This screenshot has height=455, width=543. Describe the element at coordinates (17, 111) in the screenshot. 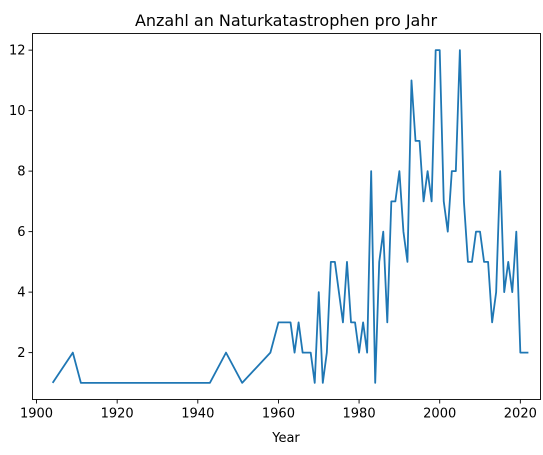

I see `y-tick-label: 10` at that location.